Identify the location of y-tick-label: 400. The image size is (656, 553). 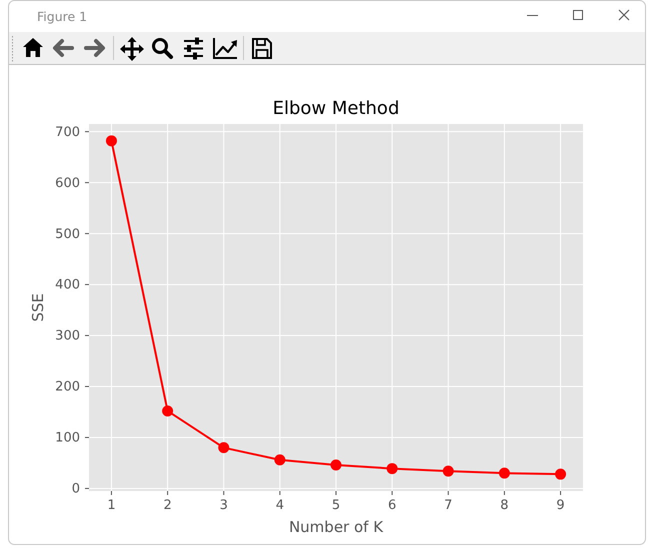
(67, 285).